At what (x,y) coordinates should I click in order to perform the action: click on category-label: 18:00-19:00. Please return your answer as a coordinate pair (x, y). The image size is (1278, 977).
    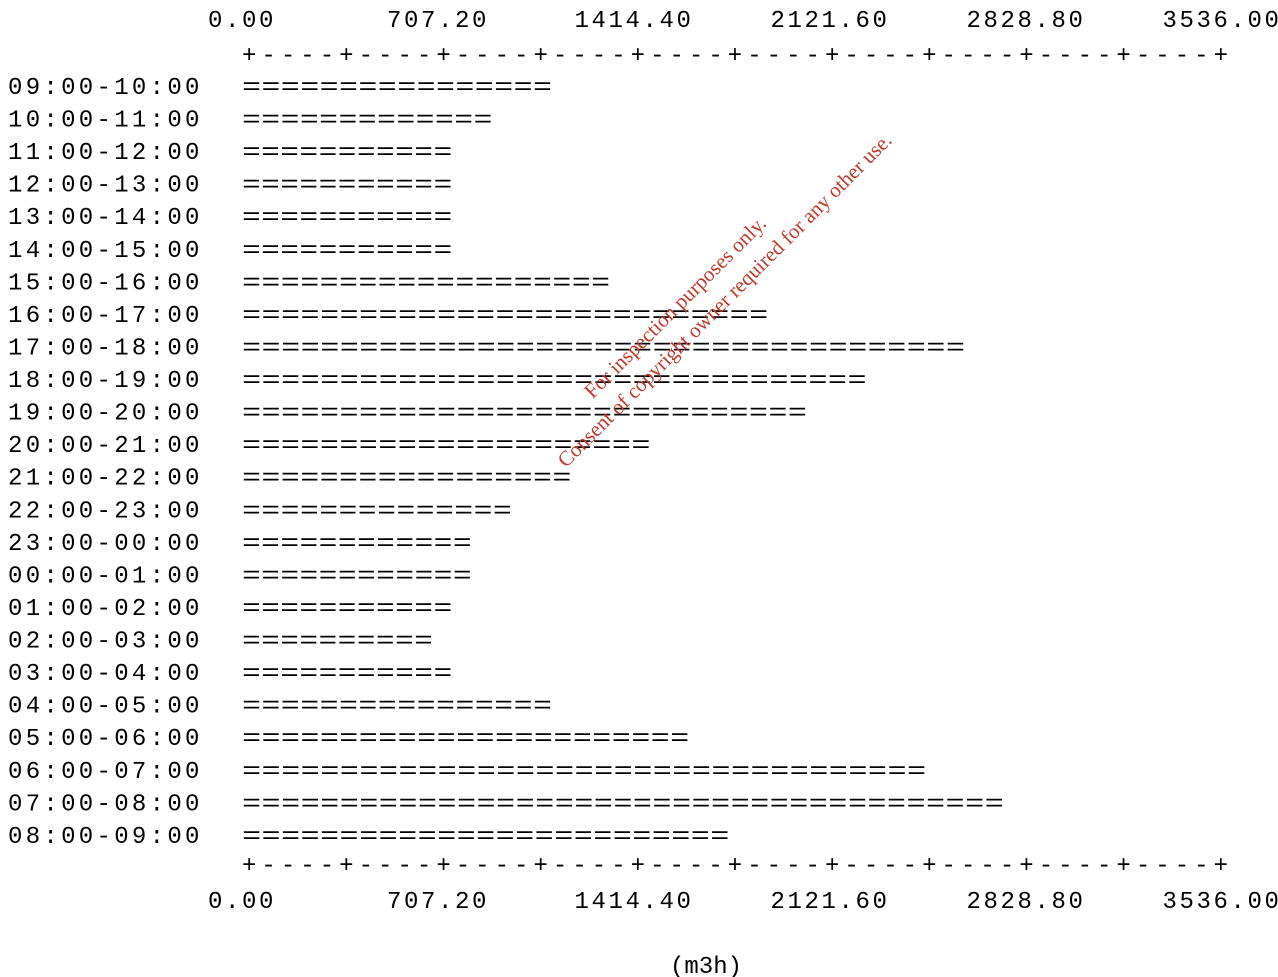
    Looking at the image, I should click on (105, 381).